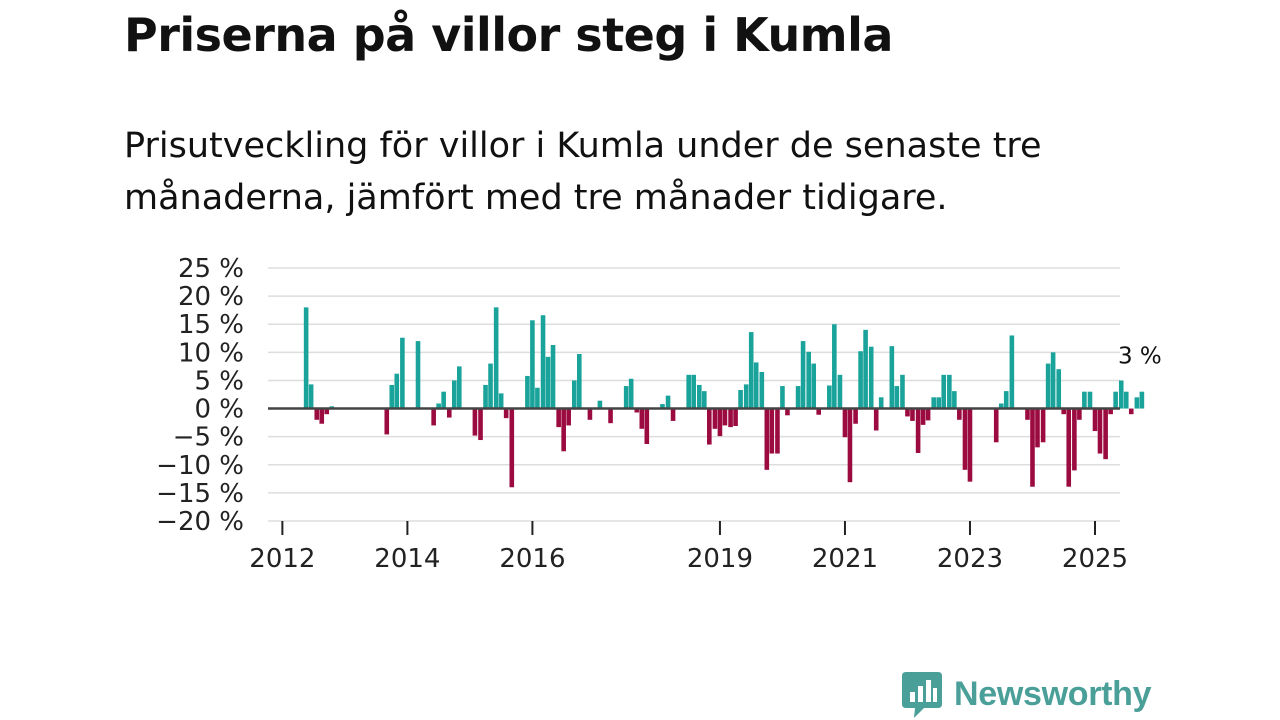  Describe the element at coordinates (211, 325) in the screenshot. I see `y-tick-label: 15 %` at that location.